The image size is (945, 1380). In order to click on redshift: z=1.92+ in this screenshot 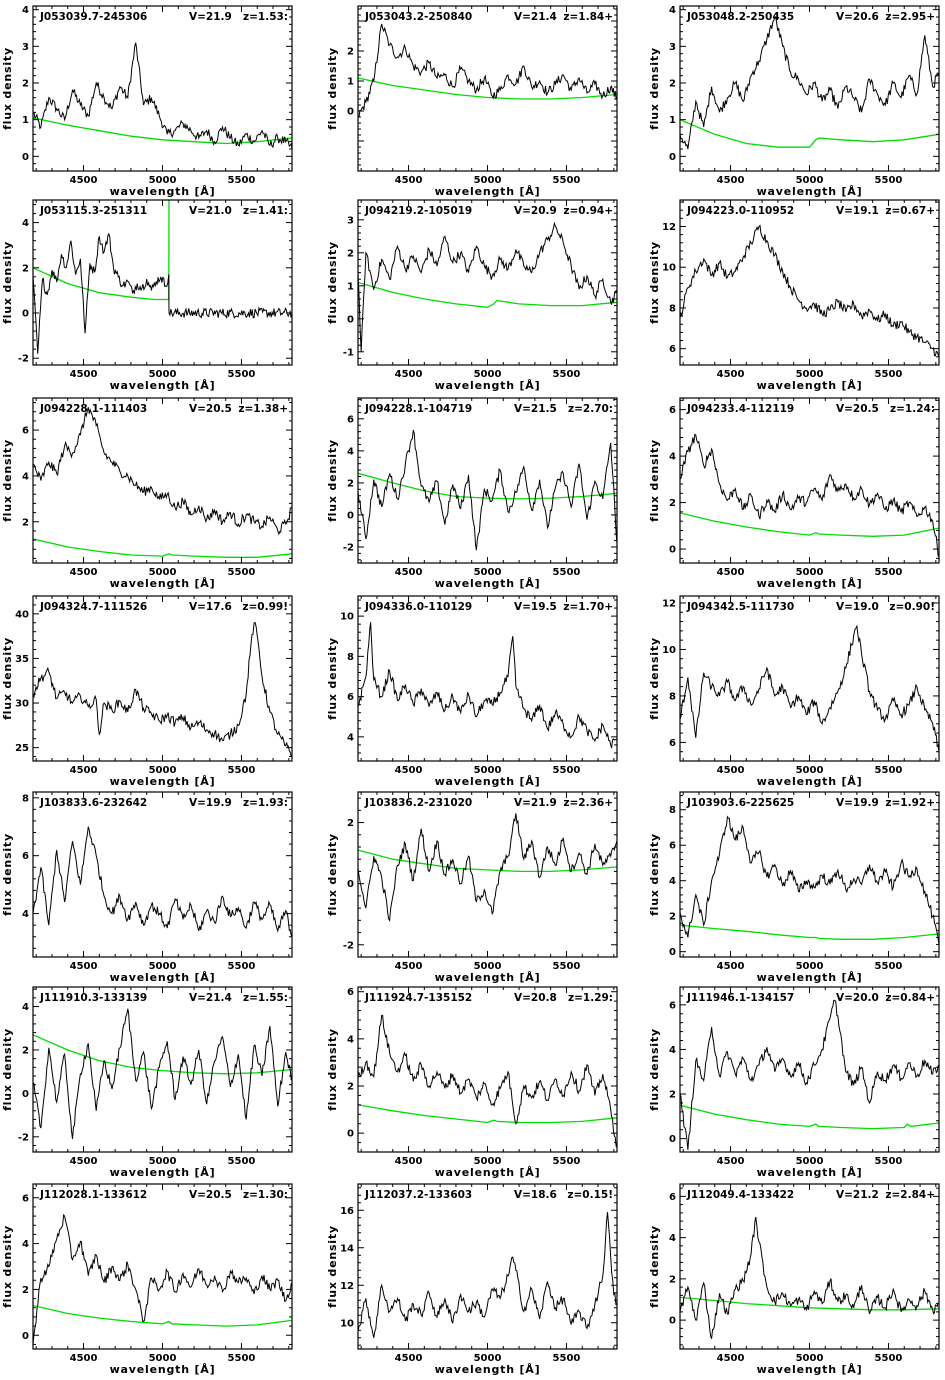, I will do `click(910, 803)`.